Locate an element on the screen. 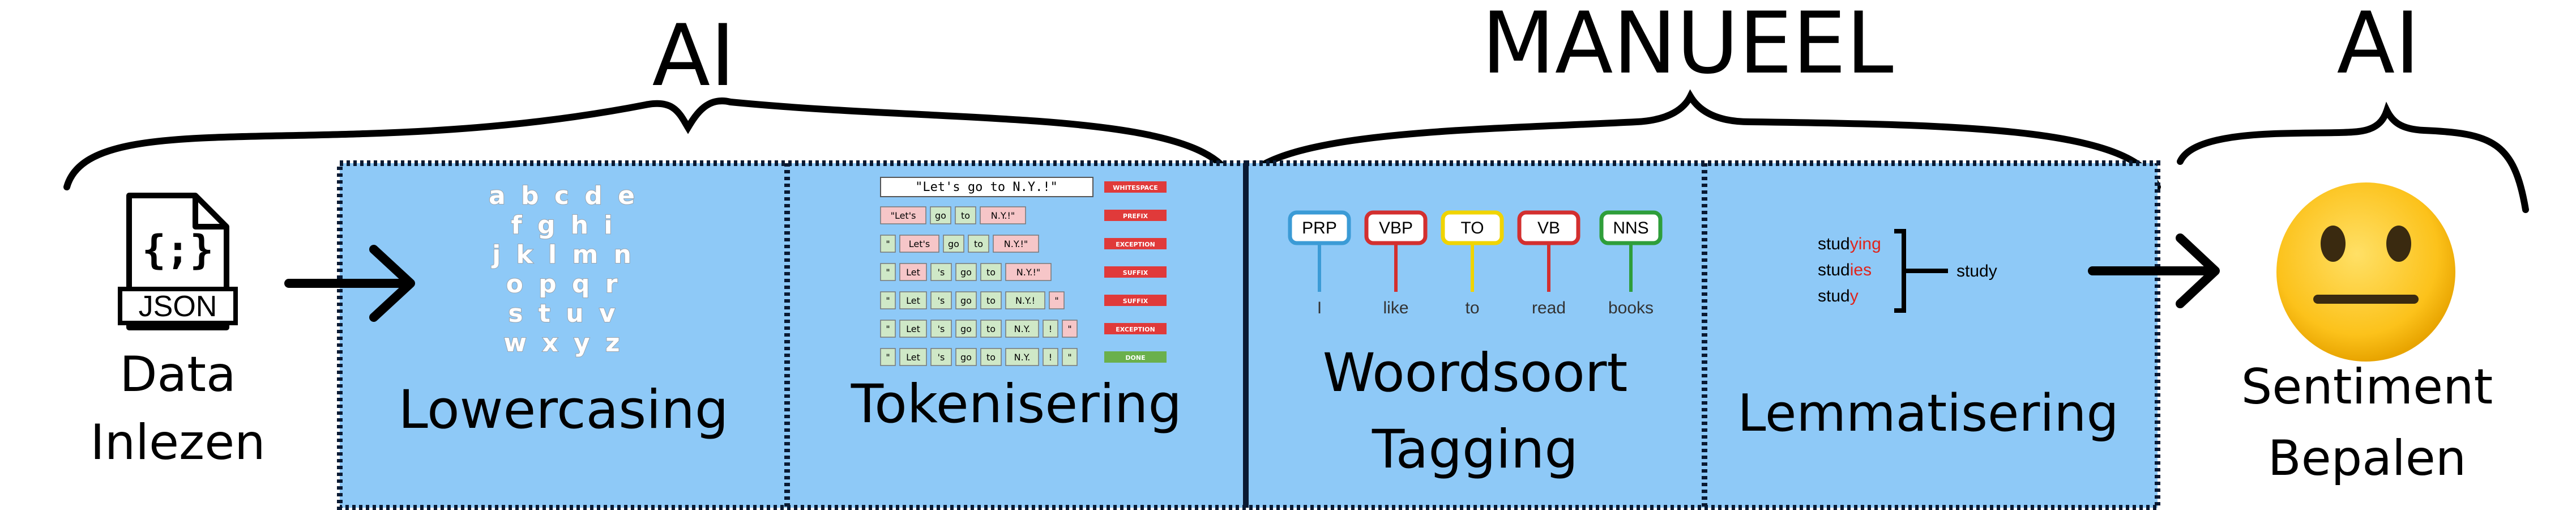  step-label-woordsoort-line2: Tagging is located at coordinates (1475, 450).